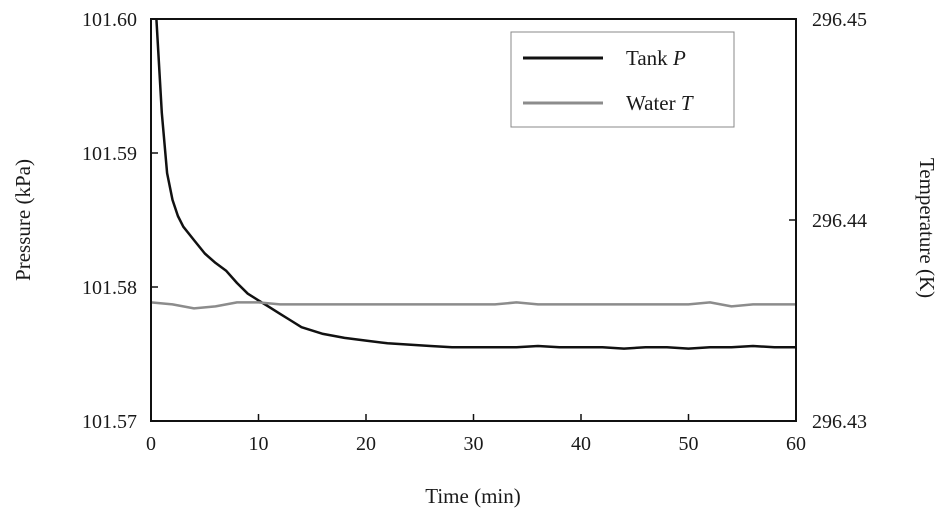 The image size is (943, 513). I want to click on y-right-tick-label: 296.45, so click(839, 20).